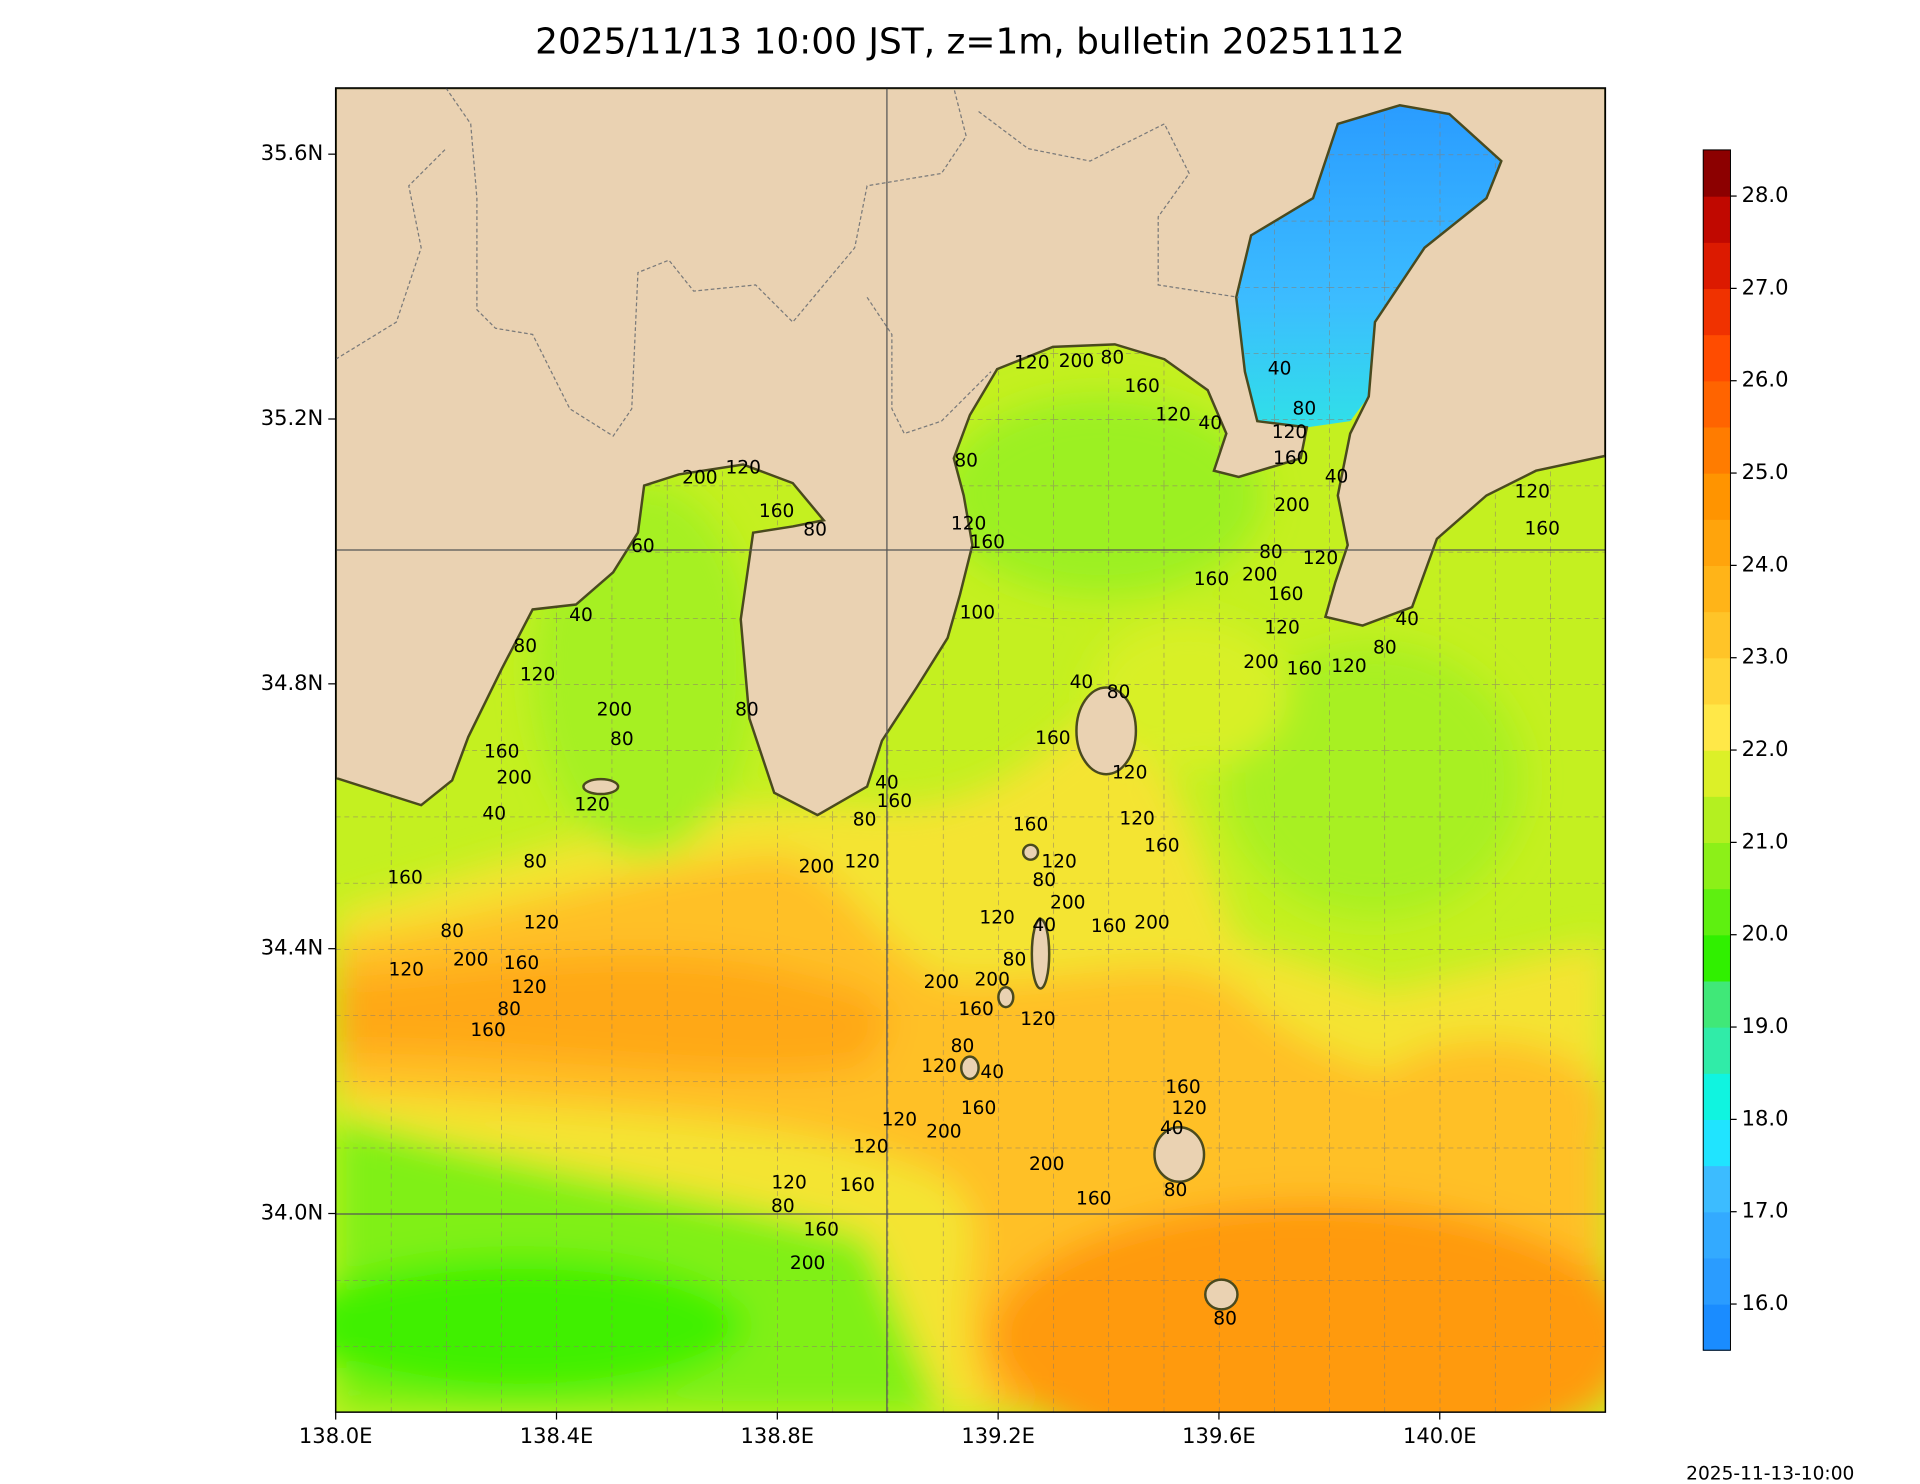 The width and height of the screenshot is (1920, 1484). I want to click on x-tick-label: 139.6E, so click(1219, 1435).